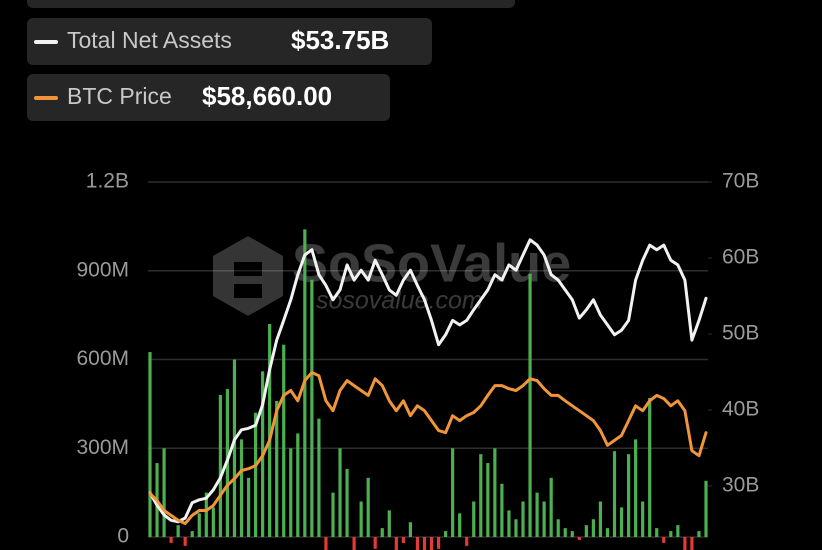 The image size is (822, 550). Describe the element at coordinates (248, 280) in the screenshot. I see `watermark-logo-cut` at that location.